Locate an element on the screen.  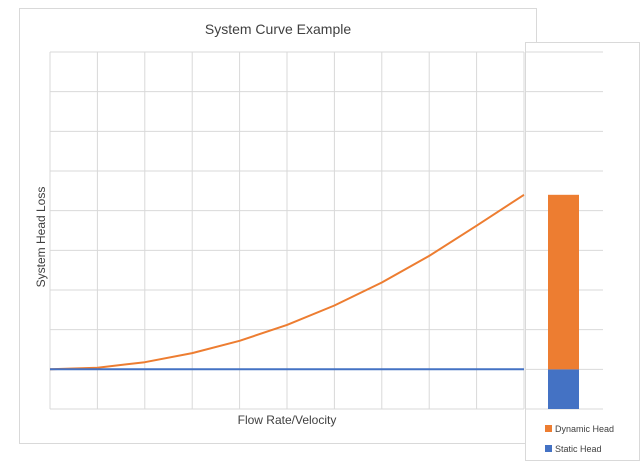
side-chart-bars is located at coordinates (563, 301).